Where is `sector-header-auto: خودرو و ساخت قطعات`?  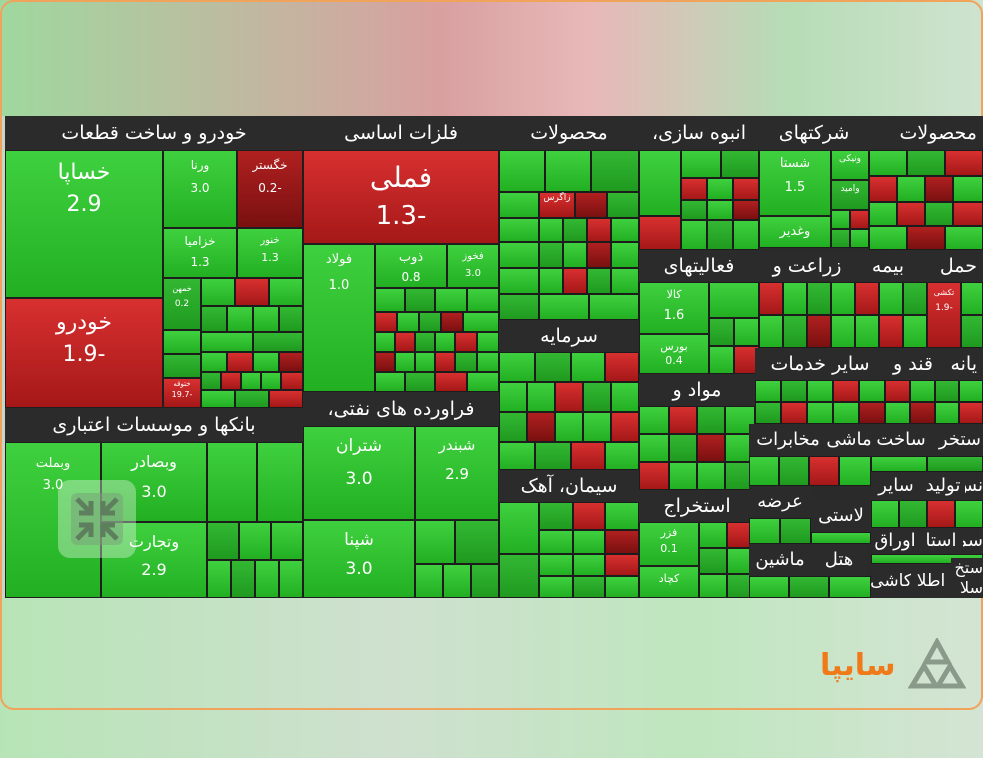 sector-header-auto: خودرو و ساخت قطعات is located at coordinates (154, 133).